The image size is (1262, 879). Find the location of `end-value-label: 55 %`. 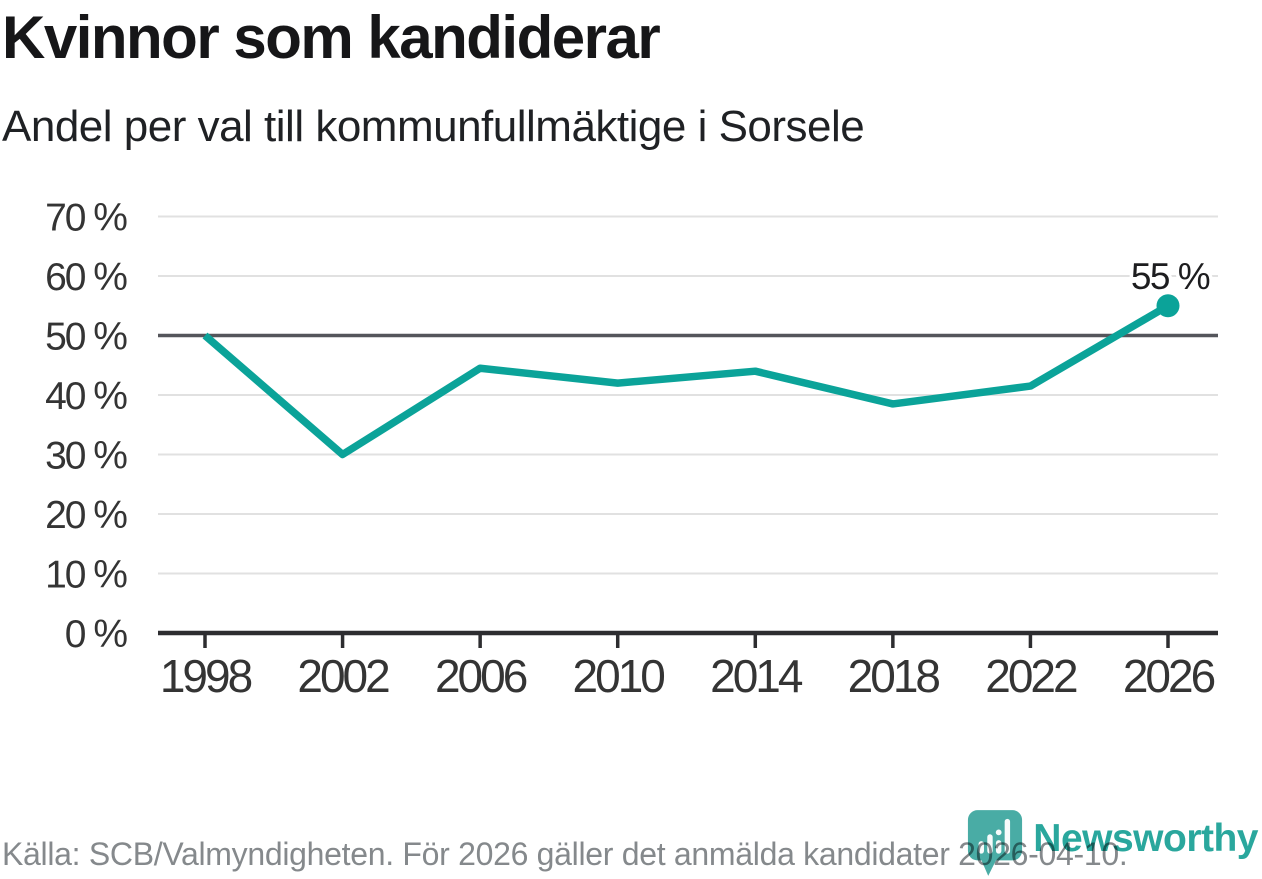

end-value-label: 55 % is located at coordinates (1170, 276).